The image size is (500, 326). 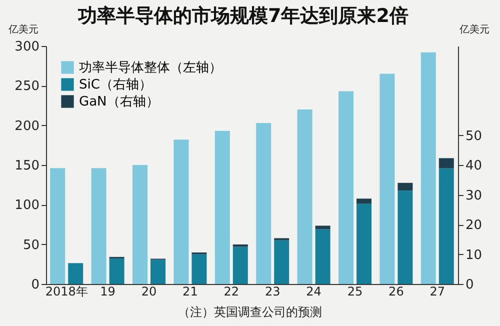 What do you see at coordinates (470, 285) in the screenshot?
I see `y2-tick-label: 0` at bounding box center [470, 285].